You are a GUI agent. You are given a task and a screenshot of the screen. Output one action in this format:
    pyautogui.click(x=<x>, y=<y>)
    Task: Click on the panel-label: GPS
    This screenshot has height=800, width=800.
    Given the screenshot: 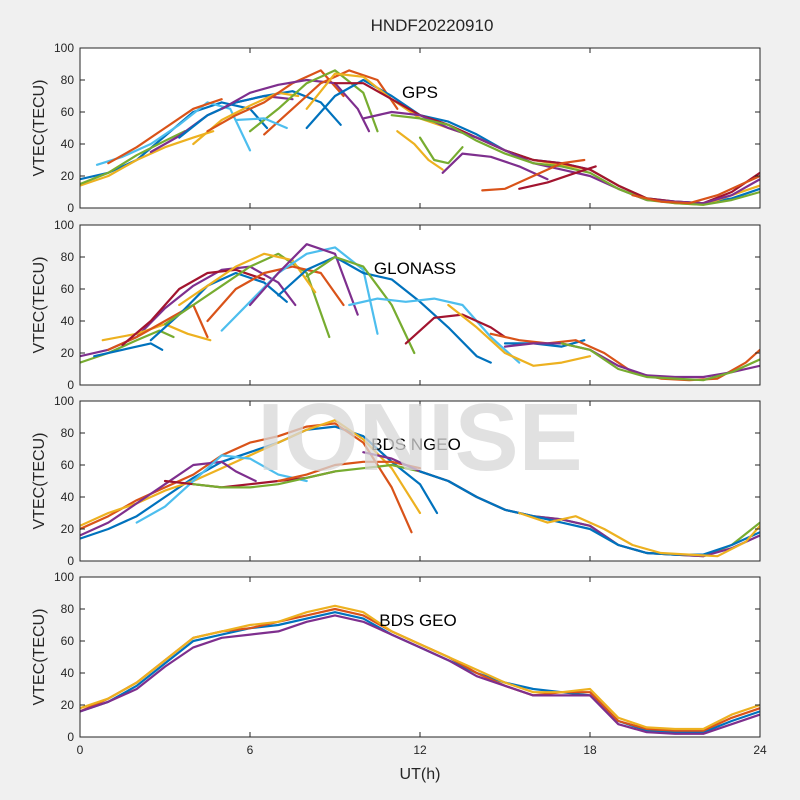 What is the action you would take?
    pyautogui.click(x=420, y=92)
    